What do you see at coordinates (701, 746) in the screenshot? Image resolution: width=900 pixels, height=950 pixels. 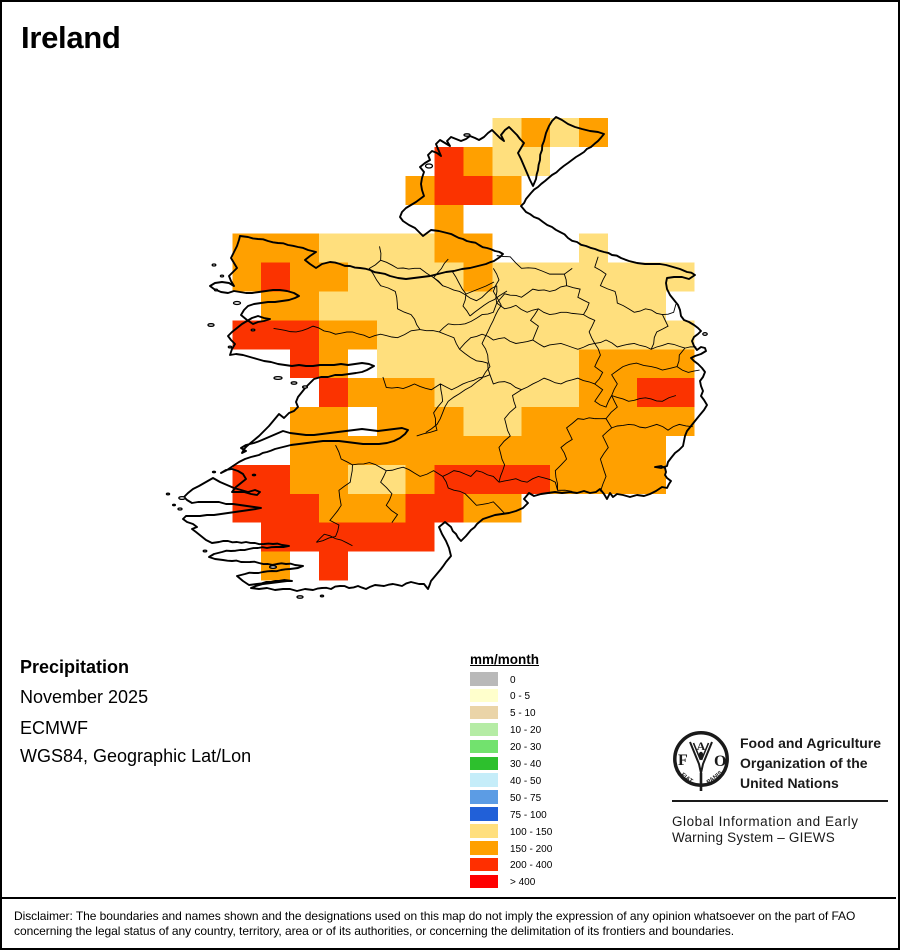 I see `svg-text: A` at bounding box center [701, 746].